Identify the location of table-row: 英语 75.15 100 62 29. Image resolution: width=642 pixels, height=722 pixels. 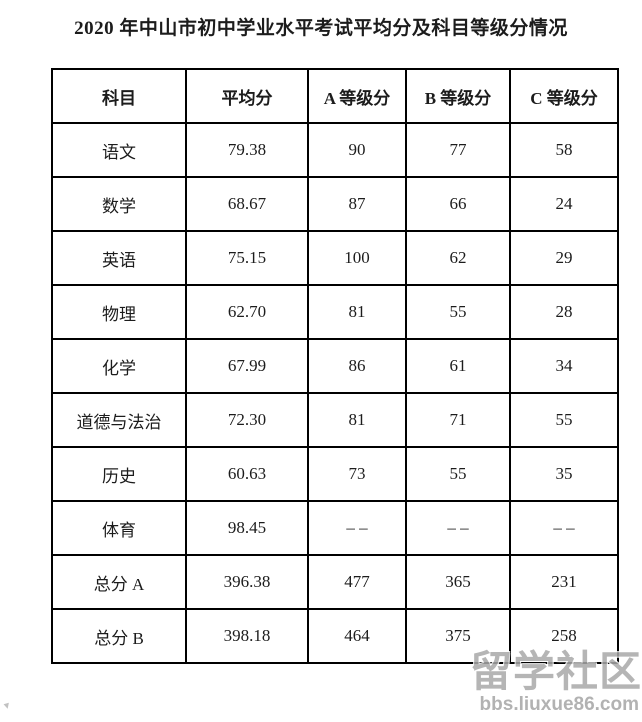
(335, 258).